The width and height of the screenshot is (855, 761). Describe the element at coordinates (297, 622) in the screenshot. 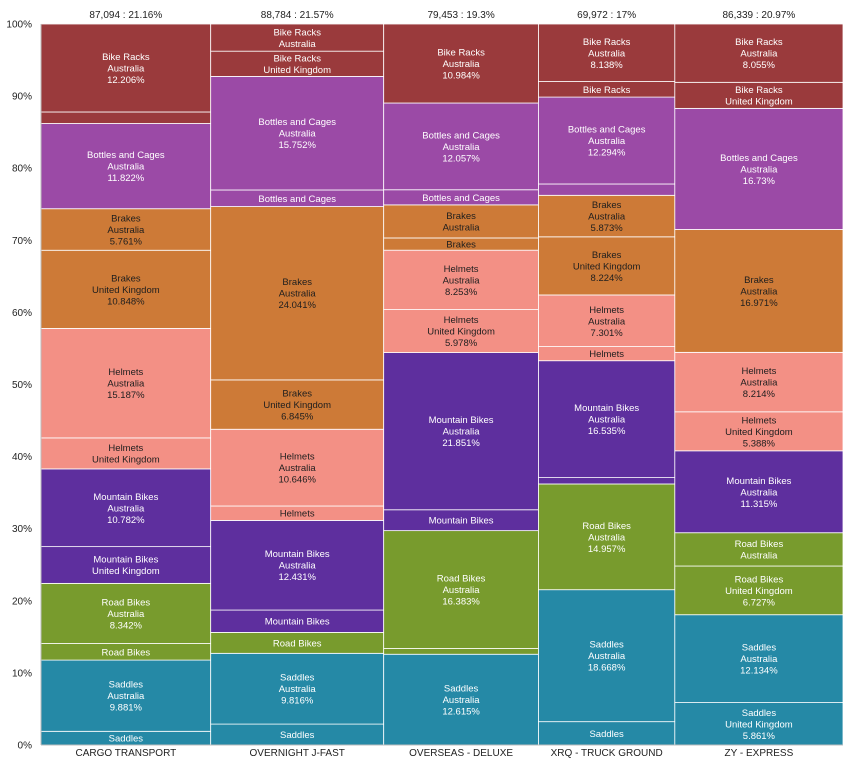

I see `segment-data-label: Mountain Bikes` at that location.